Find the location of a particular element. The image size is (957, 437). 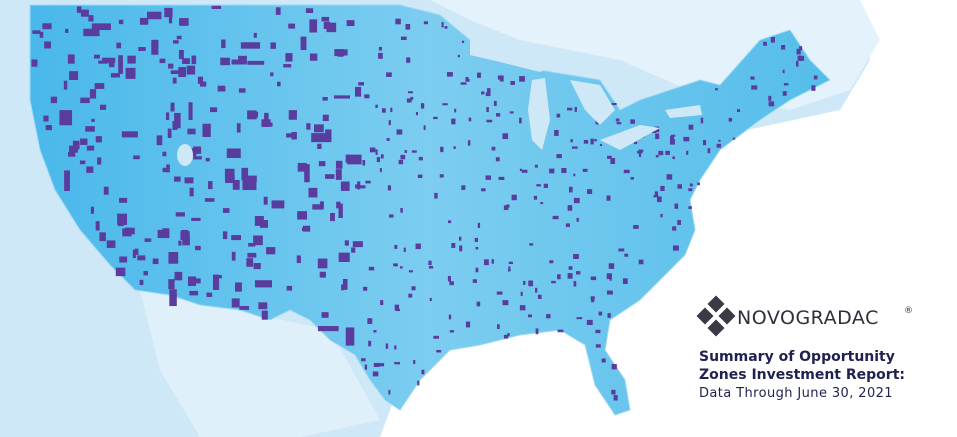

logo-name: NOVOGRADAC is located at coordinates (808, 318).